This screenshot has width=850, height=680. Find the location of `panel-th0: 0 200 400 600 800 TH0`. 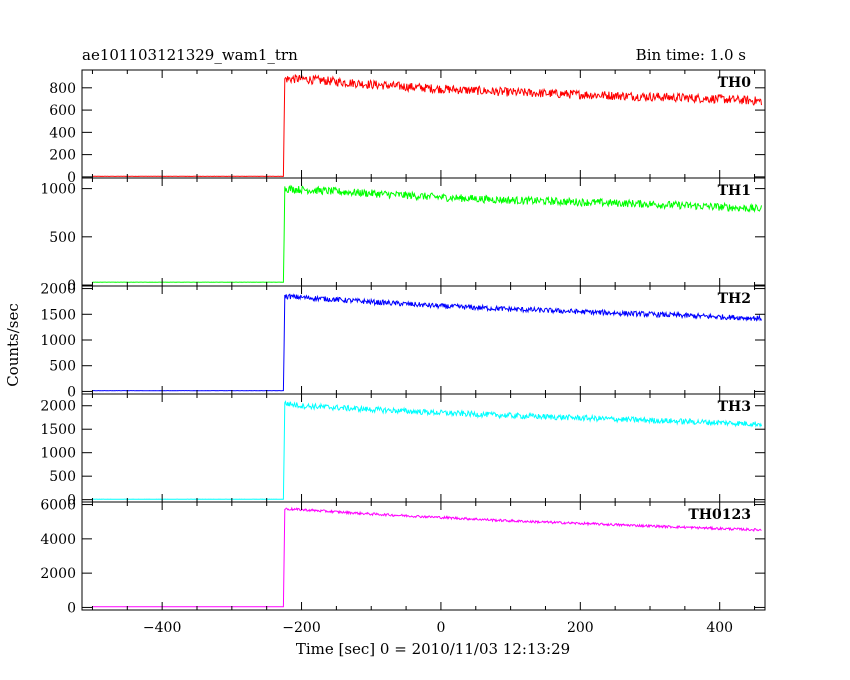

panel-th0: 0 200 400 600 800 TH0 is located at coordinates (407, 127).